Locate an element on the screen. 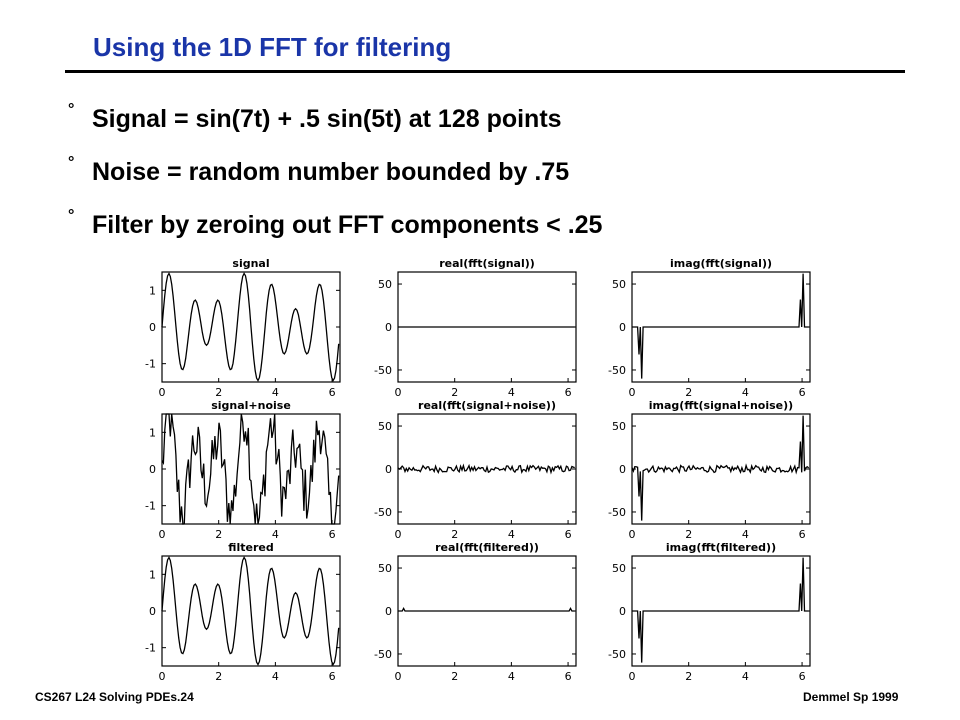  subplot: imag(fft(signal+noise))500-500 2 4 6 is located at coordinates (709, 470).